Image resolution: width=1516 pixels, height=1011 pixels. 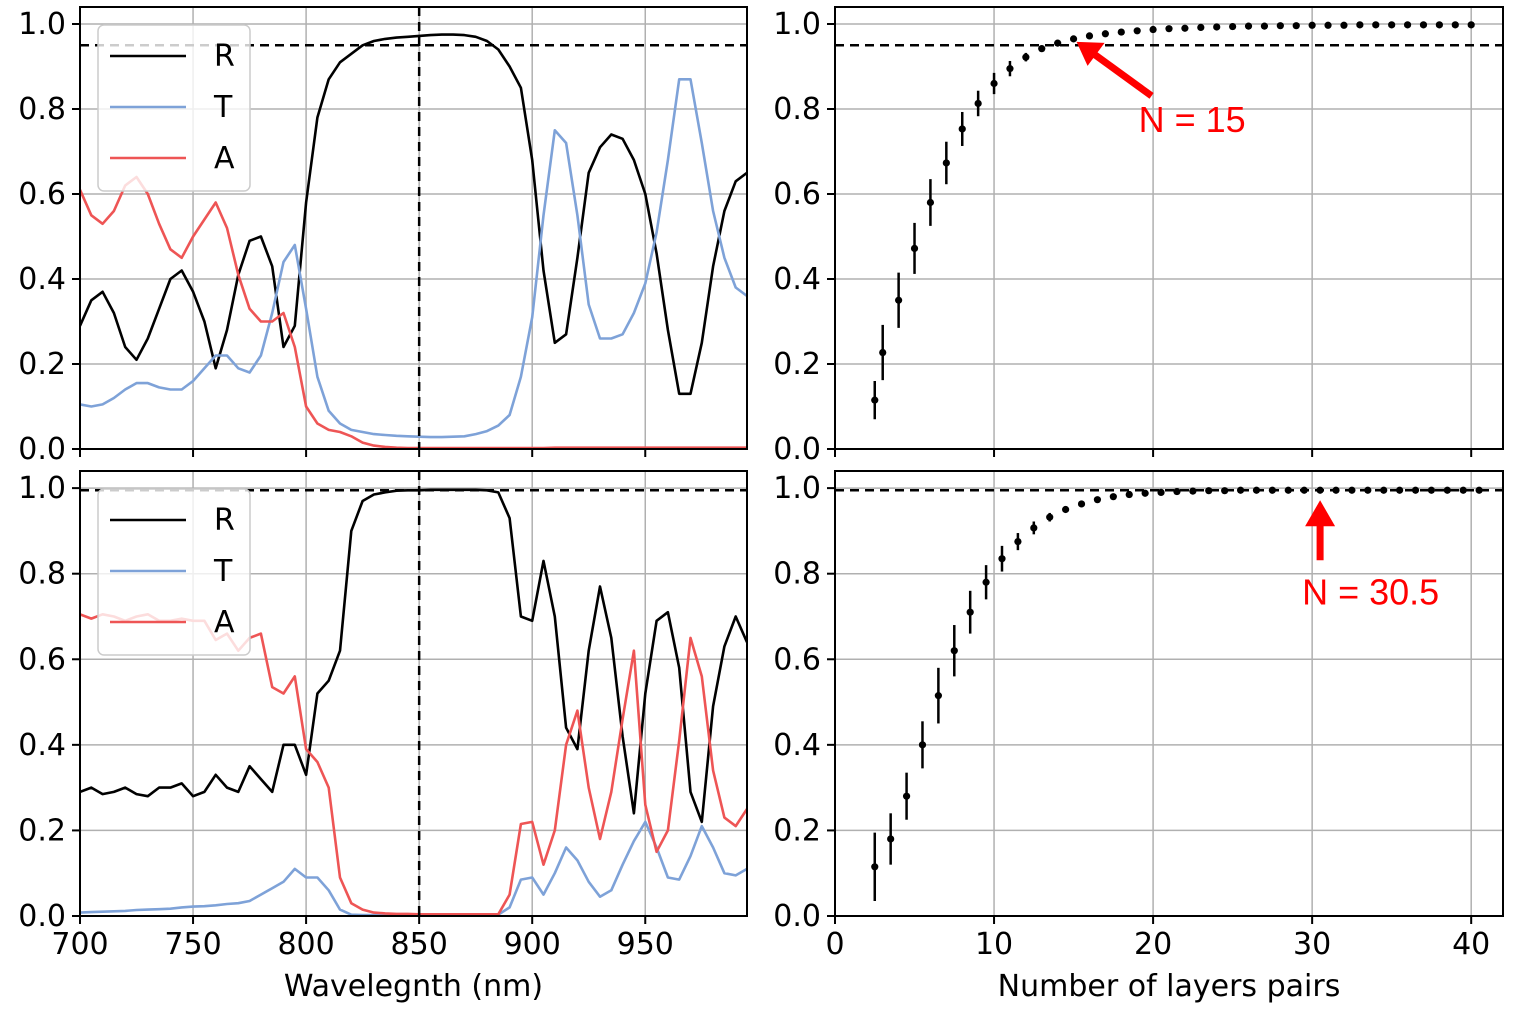 I want to click on x-tick-label: 40, so click(x=1471, y=944).